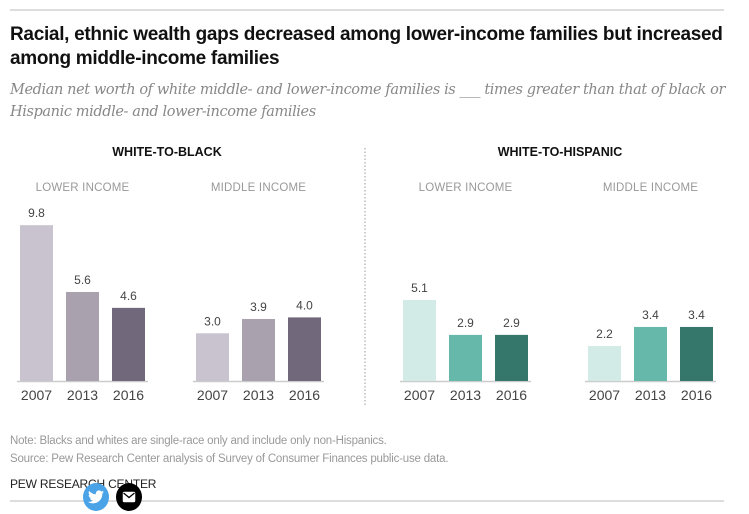  What do you see at coordinates (604, 334) in the screenshot?
I see `data-label: 2.2` at bounding box center [604, 334].